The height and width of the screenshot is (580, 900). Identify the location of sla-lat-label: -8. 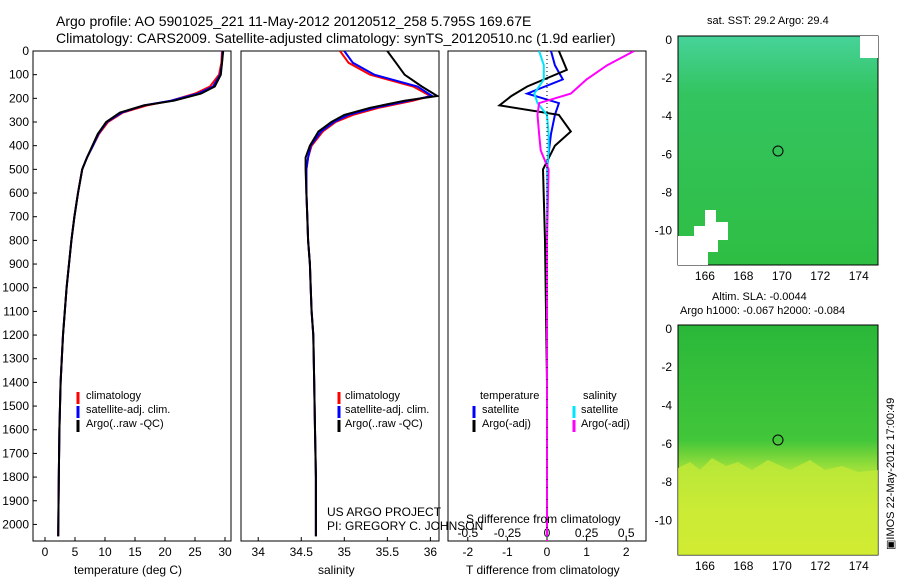
(666, 482).